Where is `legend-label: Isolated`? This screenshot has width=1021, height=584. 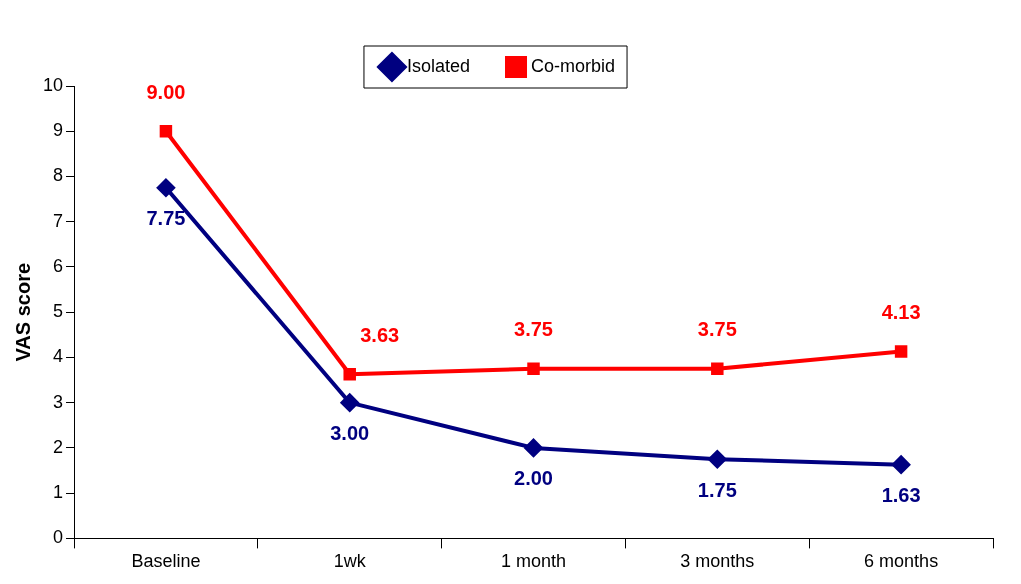 legend-label: Isolated is located at coordinates (438, 65).